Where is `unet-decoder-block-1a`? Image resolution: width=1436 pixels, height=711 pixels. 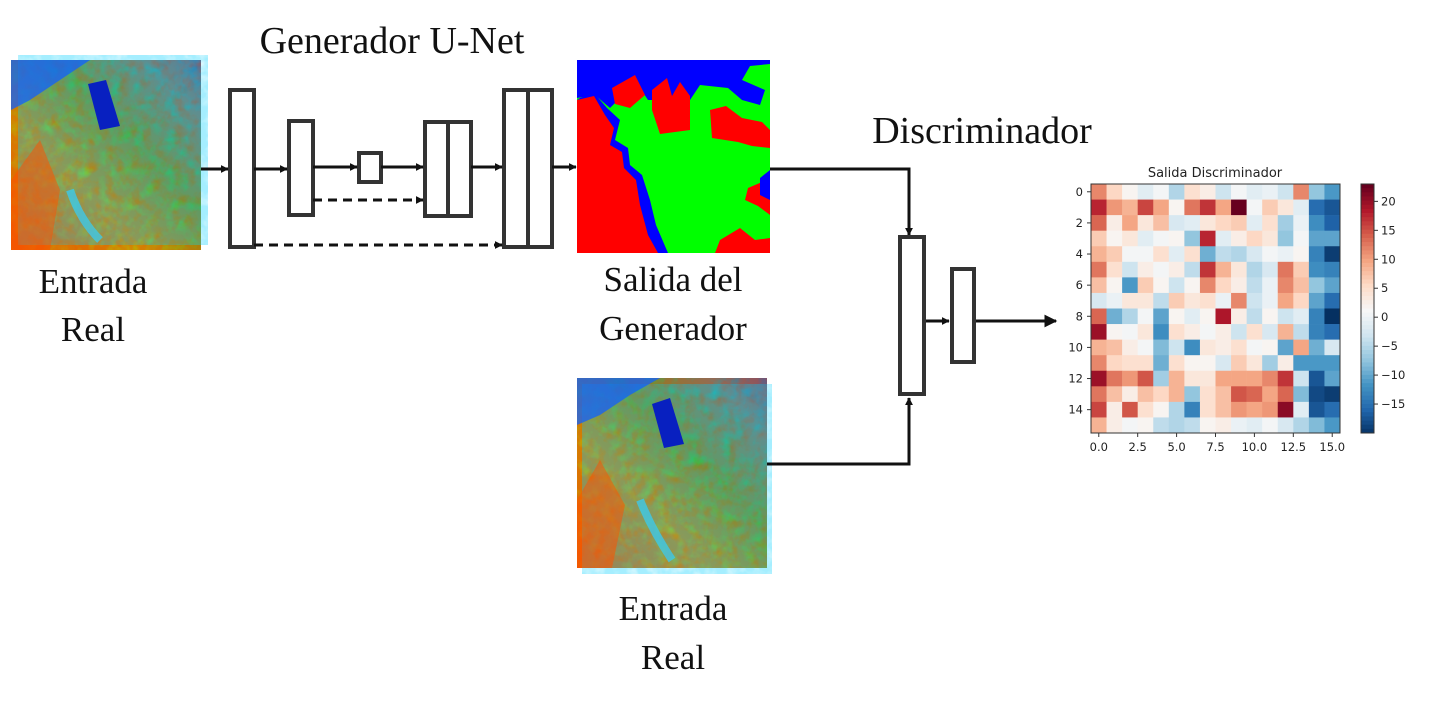
unet-decoder-block-1a is located at coordinates (436, 169).